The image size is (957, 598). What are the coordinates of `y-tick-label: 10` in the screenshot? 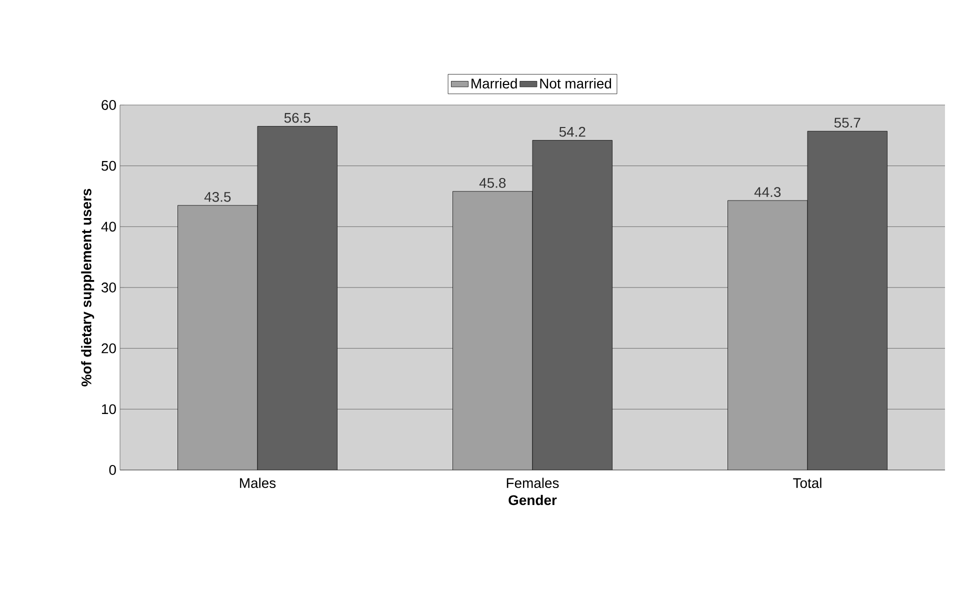 It's located at (109, 409).